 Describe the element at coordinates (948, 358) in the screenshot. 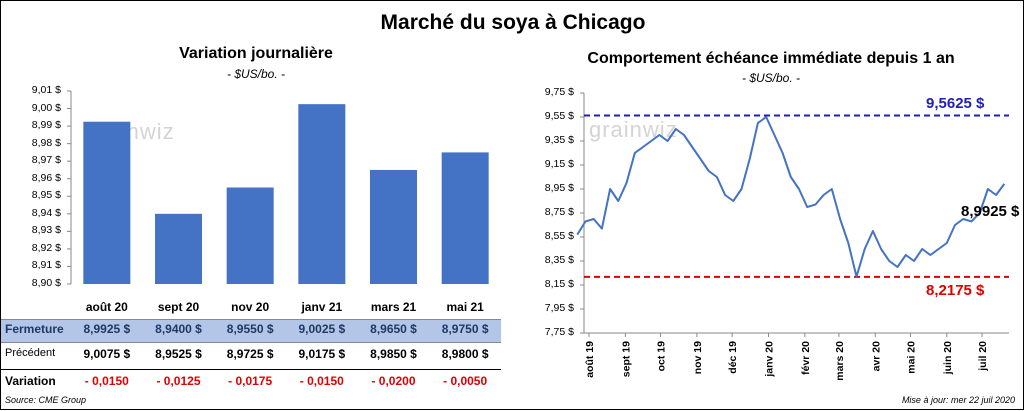

I see `right-x-tick-label: juin 20` at that location.